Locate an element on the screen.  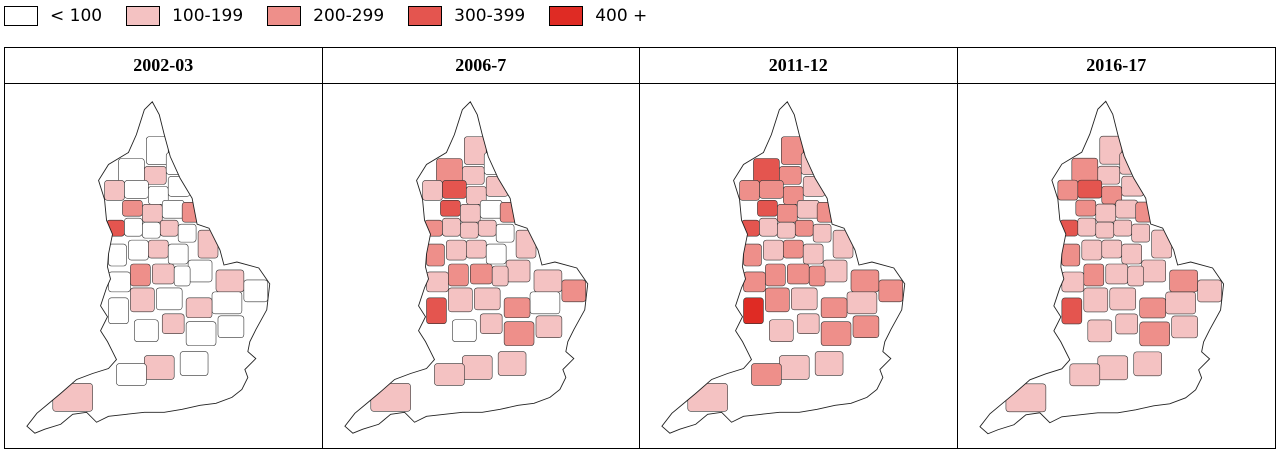
panel-title: 2016-17 is located at coordinates (1116, 66).